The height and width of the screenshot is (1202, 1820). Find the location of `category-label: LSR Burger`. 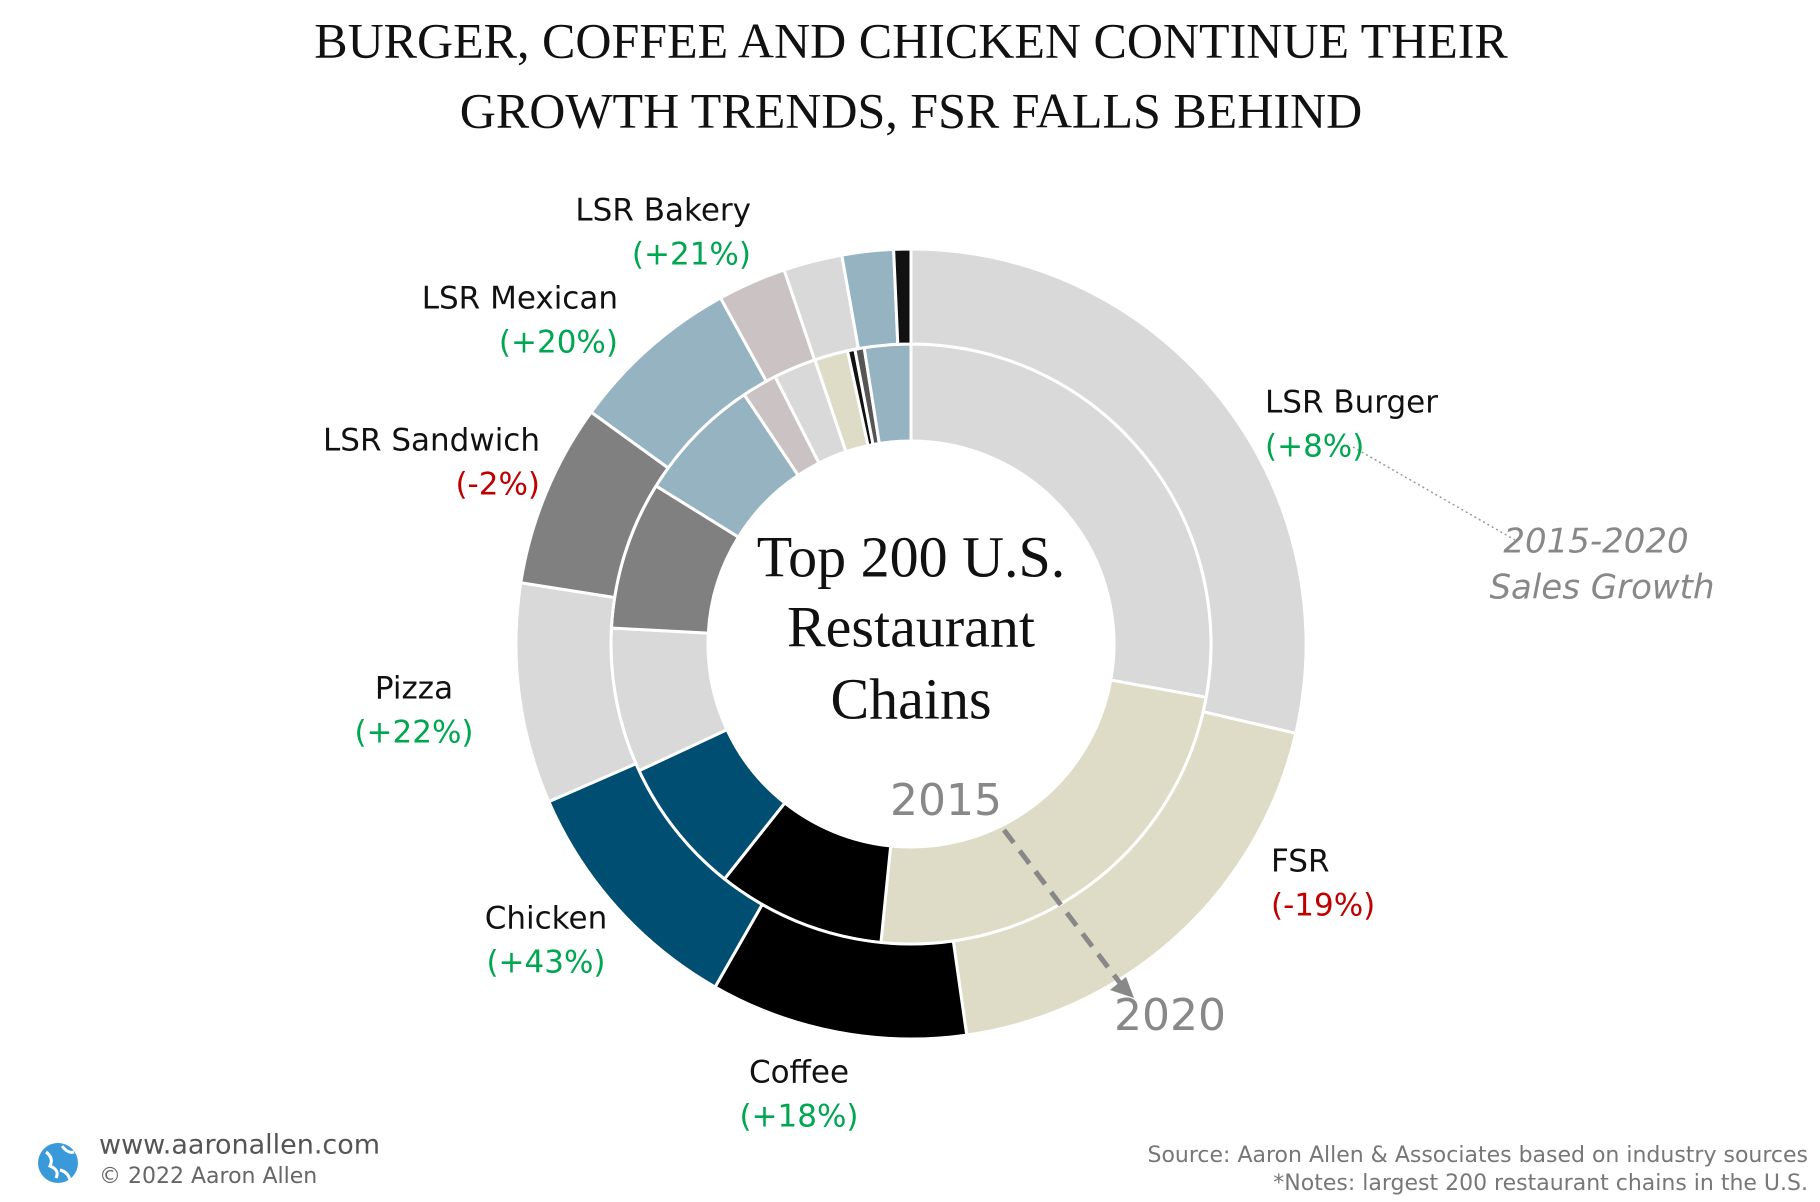

category-label: LSR Burger is located at coordinates (1351, 403).